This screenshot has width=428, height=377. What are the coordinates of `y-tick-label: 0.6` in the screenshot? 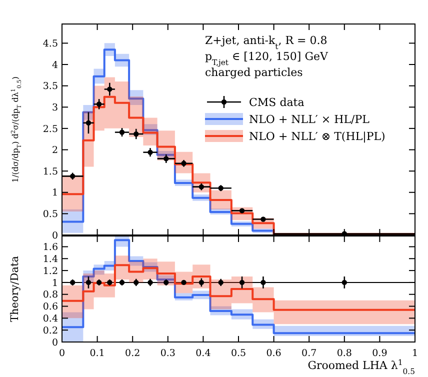 It's located at (50, 307).